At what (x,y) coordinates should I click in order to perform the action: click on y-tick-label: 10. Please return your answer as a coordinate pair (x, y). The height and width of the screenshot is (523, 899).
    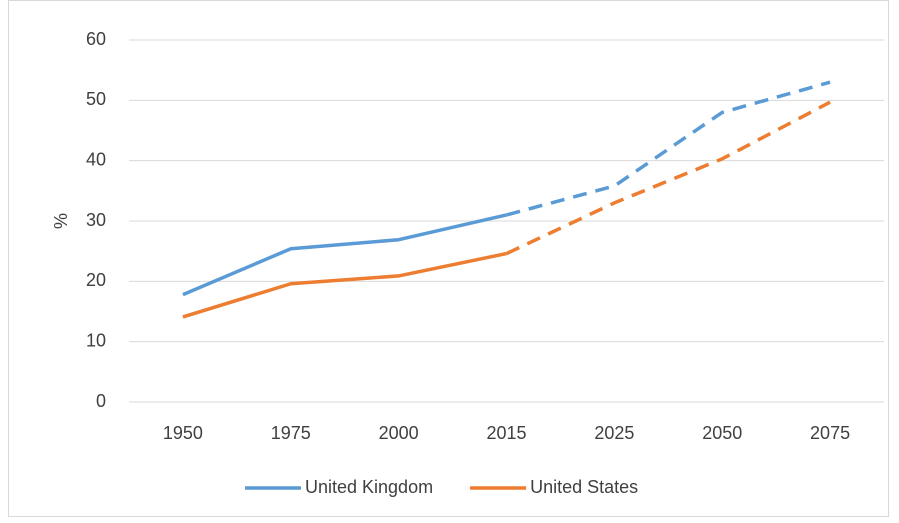
    Looking at the image, I should click on (96, 340).